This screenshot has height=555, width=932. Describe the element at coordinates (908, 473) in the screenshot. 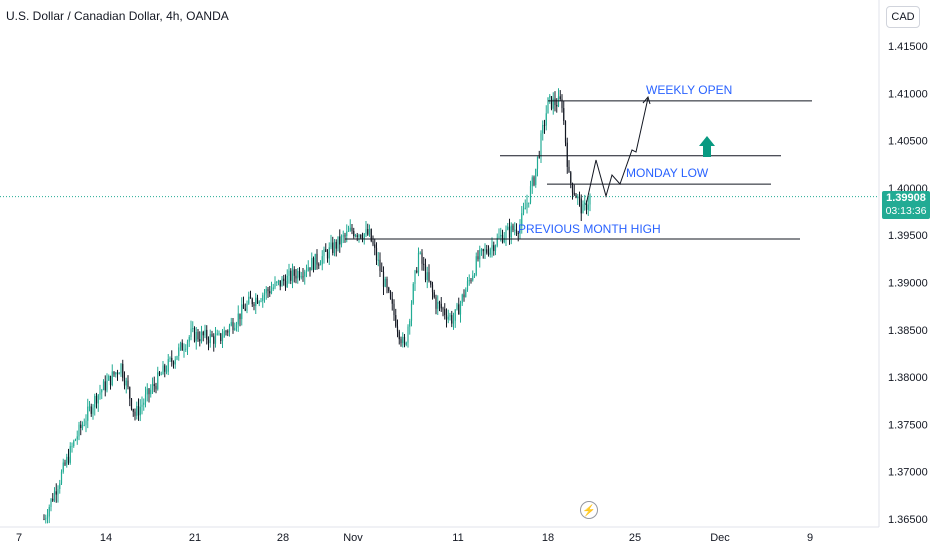

I see `y-tick-label: 1.37000` at that location.